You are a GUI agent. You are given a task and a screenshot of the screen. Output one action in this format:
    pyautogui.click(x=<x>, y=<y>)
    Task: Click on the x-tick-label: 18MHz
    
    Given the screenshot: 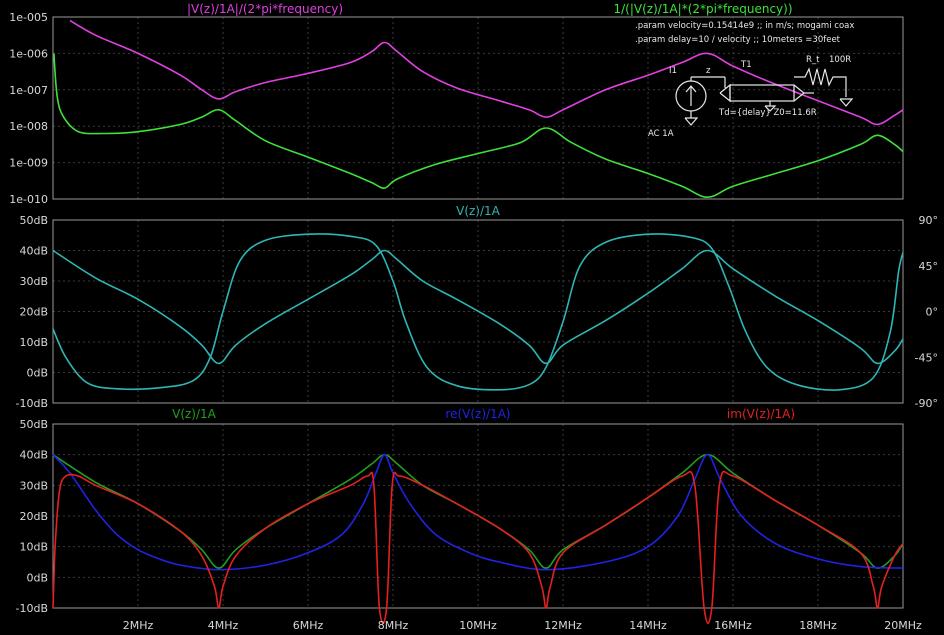 What is the action you would take?
    pyautogui.click(x=818, y=625)
    